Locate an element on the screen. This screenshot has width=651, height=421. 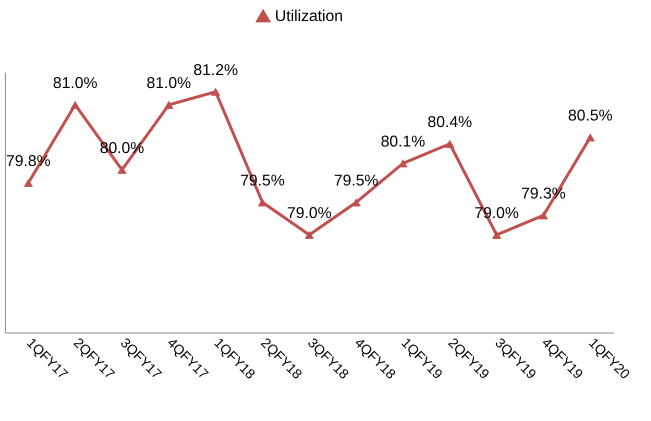
data-label: 80.5% is located at coordinates (590, 116).